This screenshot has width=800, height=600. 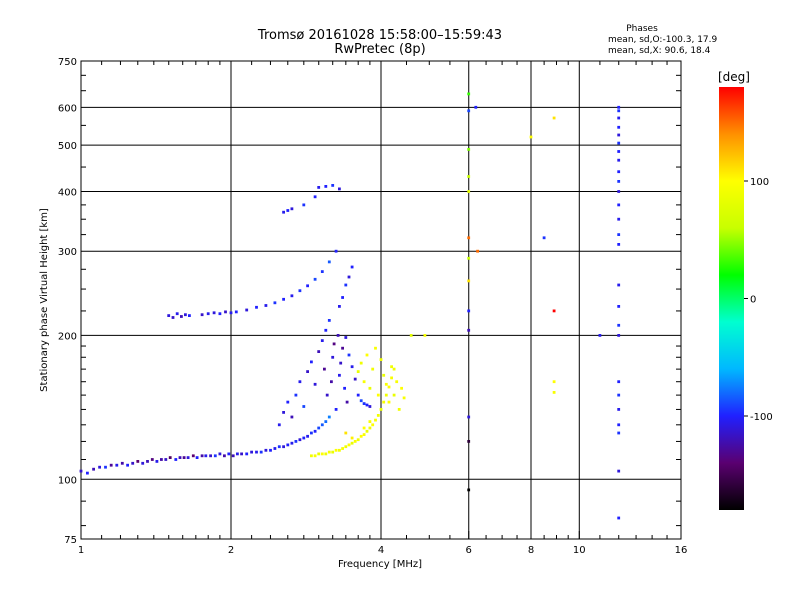 What do you see at coordinates (731, 298) in the screenshot?
I see `colorbar` at bounding box center [731, 298].